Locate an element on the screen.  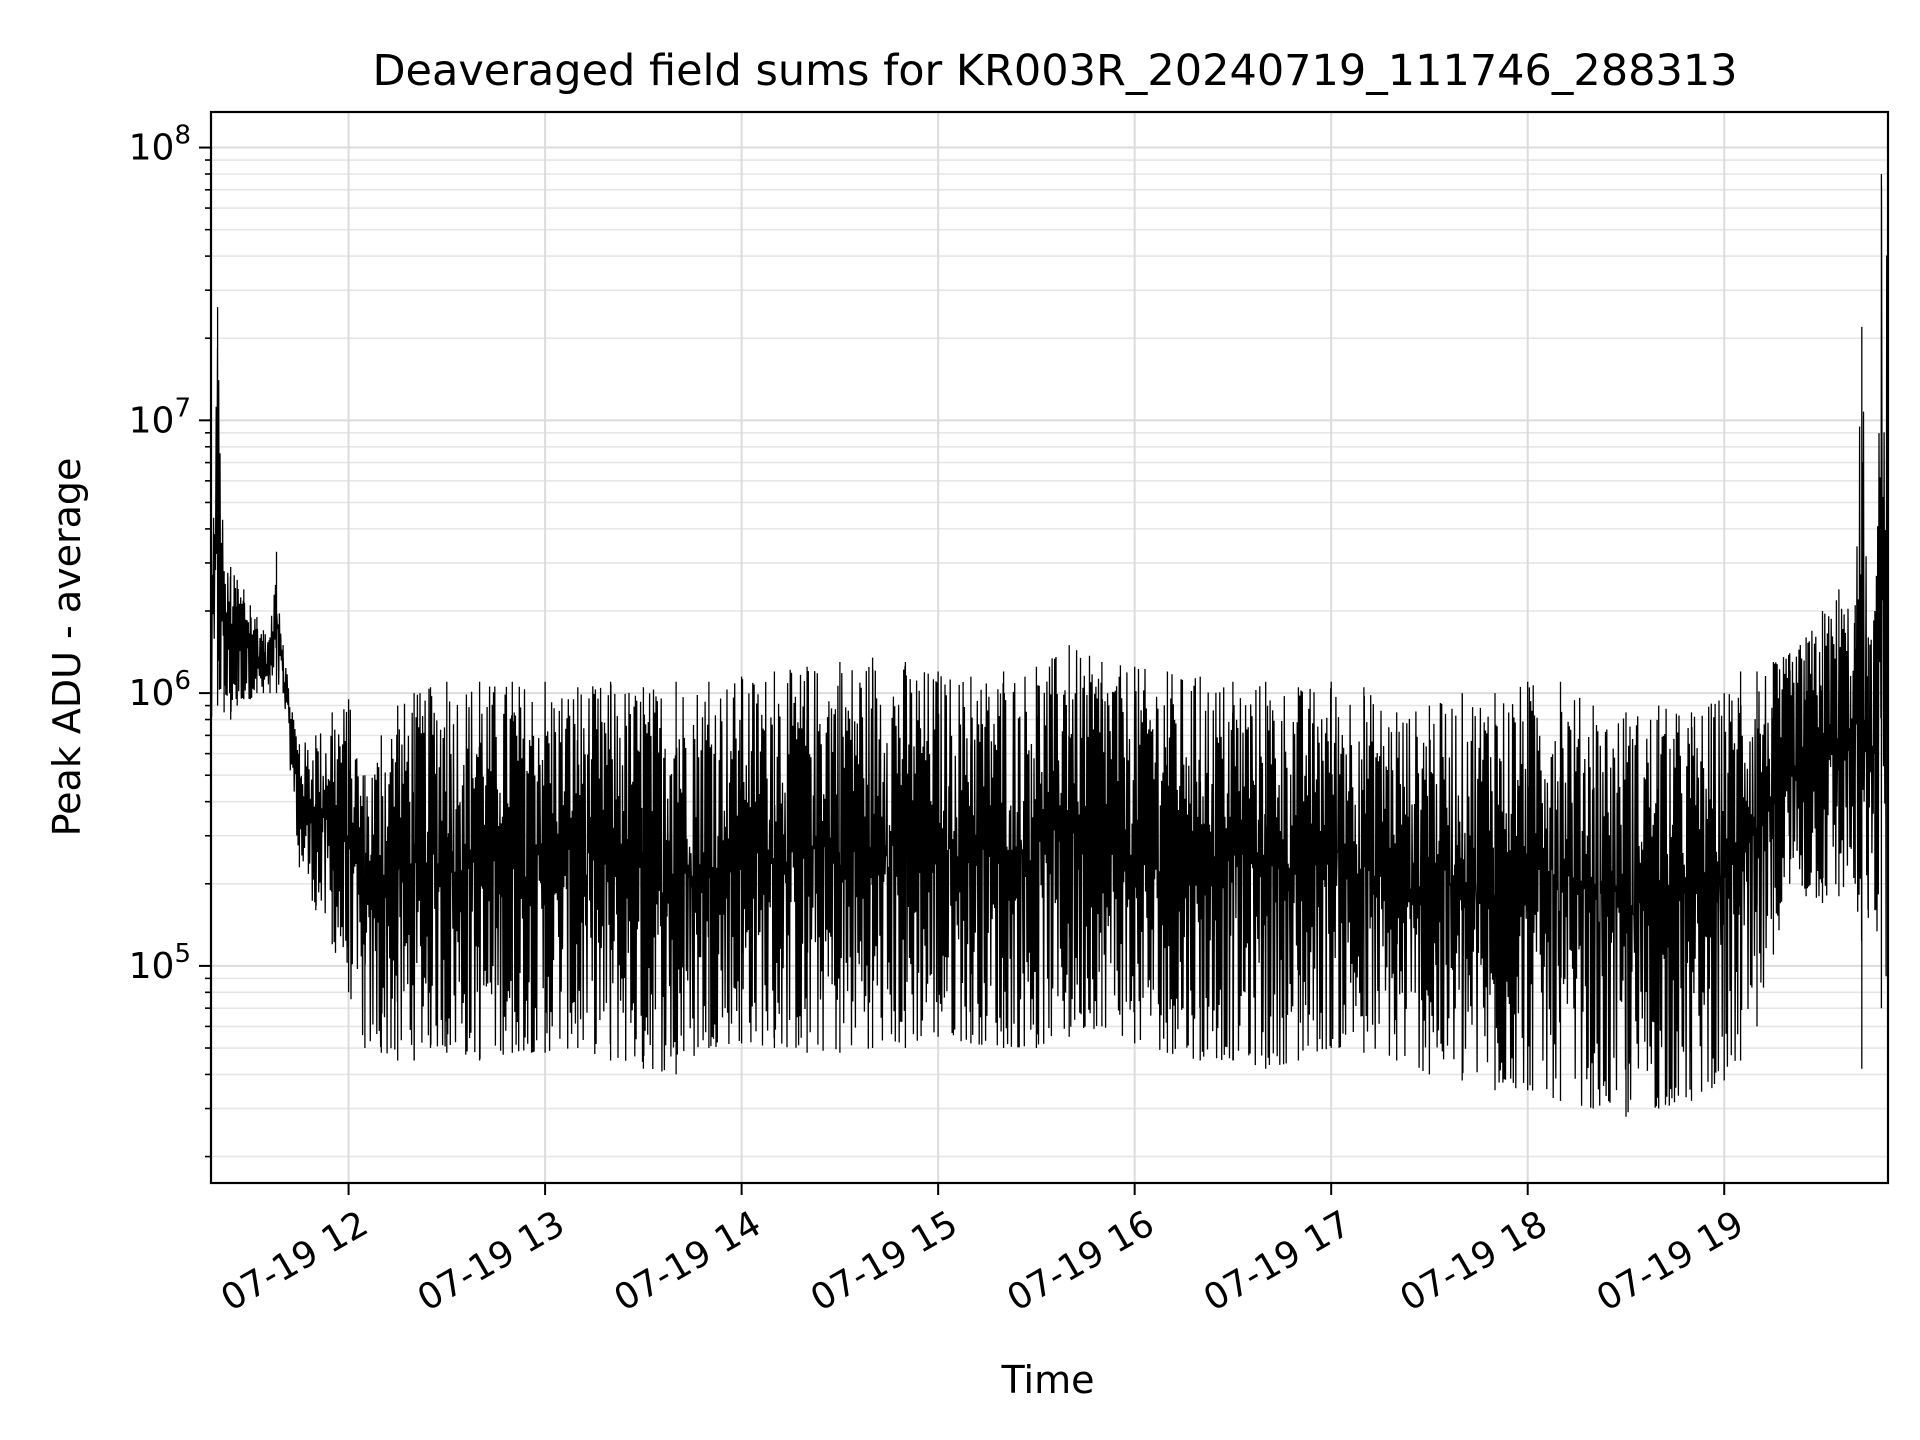
y-tick-exponent: 7 is located at coordinates (182, 408).